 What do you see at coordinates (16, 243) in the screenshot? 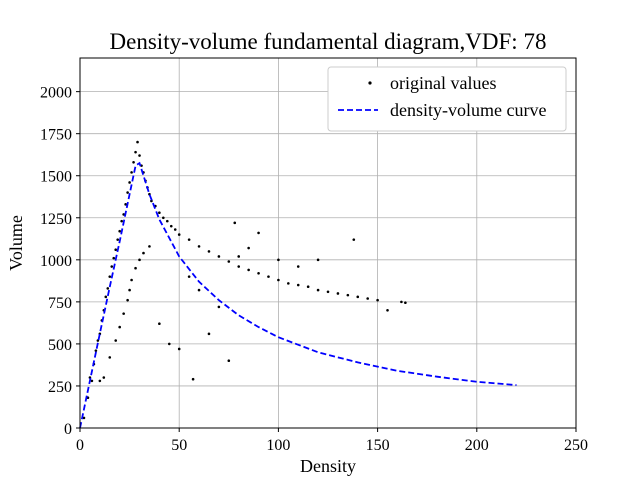
I see `y-axis-label: Volume` at bounding box center [16, 243].